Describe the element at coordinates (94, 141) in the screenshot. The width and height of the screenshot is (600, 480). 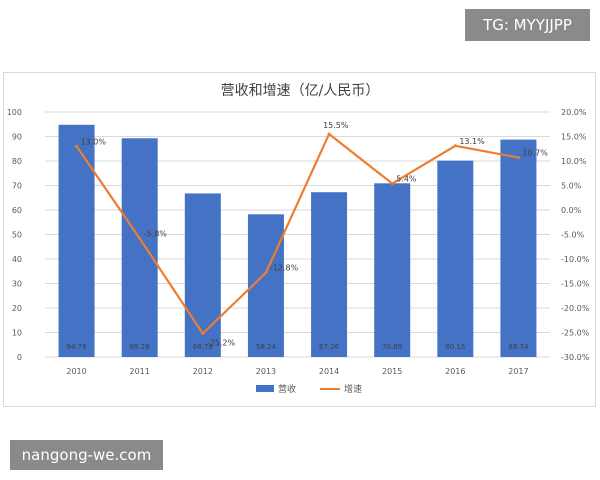
I see `growth-data-label: 13.0%` at that location.